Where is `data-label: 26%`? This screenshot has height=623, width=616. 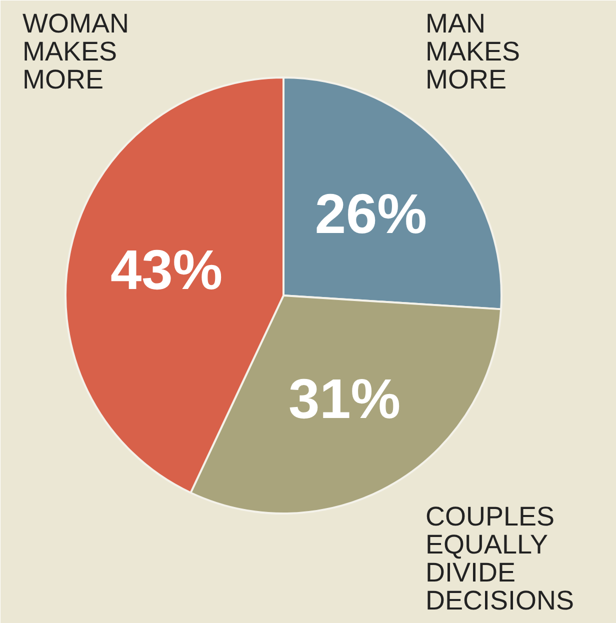
data-label: 26% is located at coordinates (370, 213).